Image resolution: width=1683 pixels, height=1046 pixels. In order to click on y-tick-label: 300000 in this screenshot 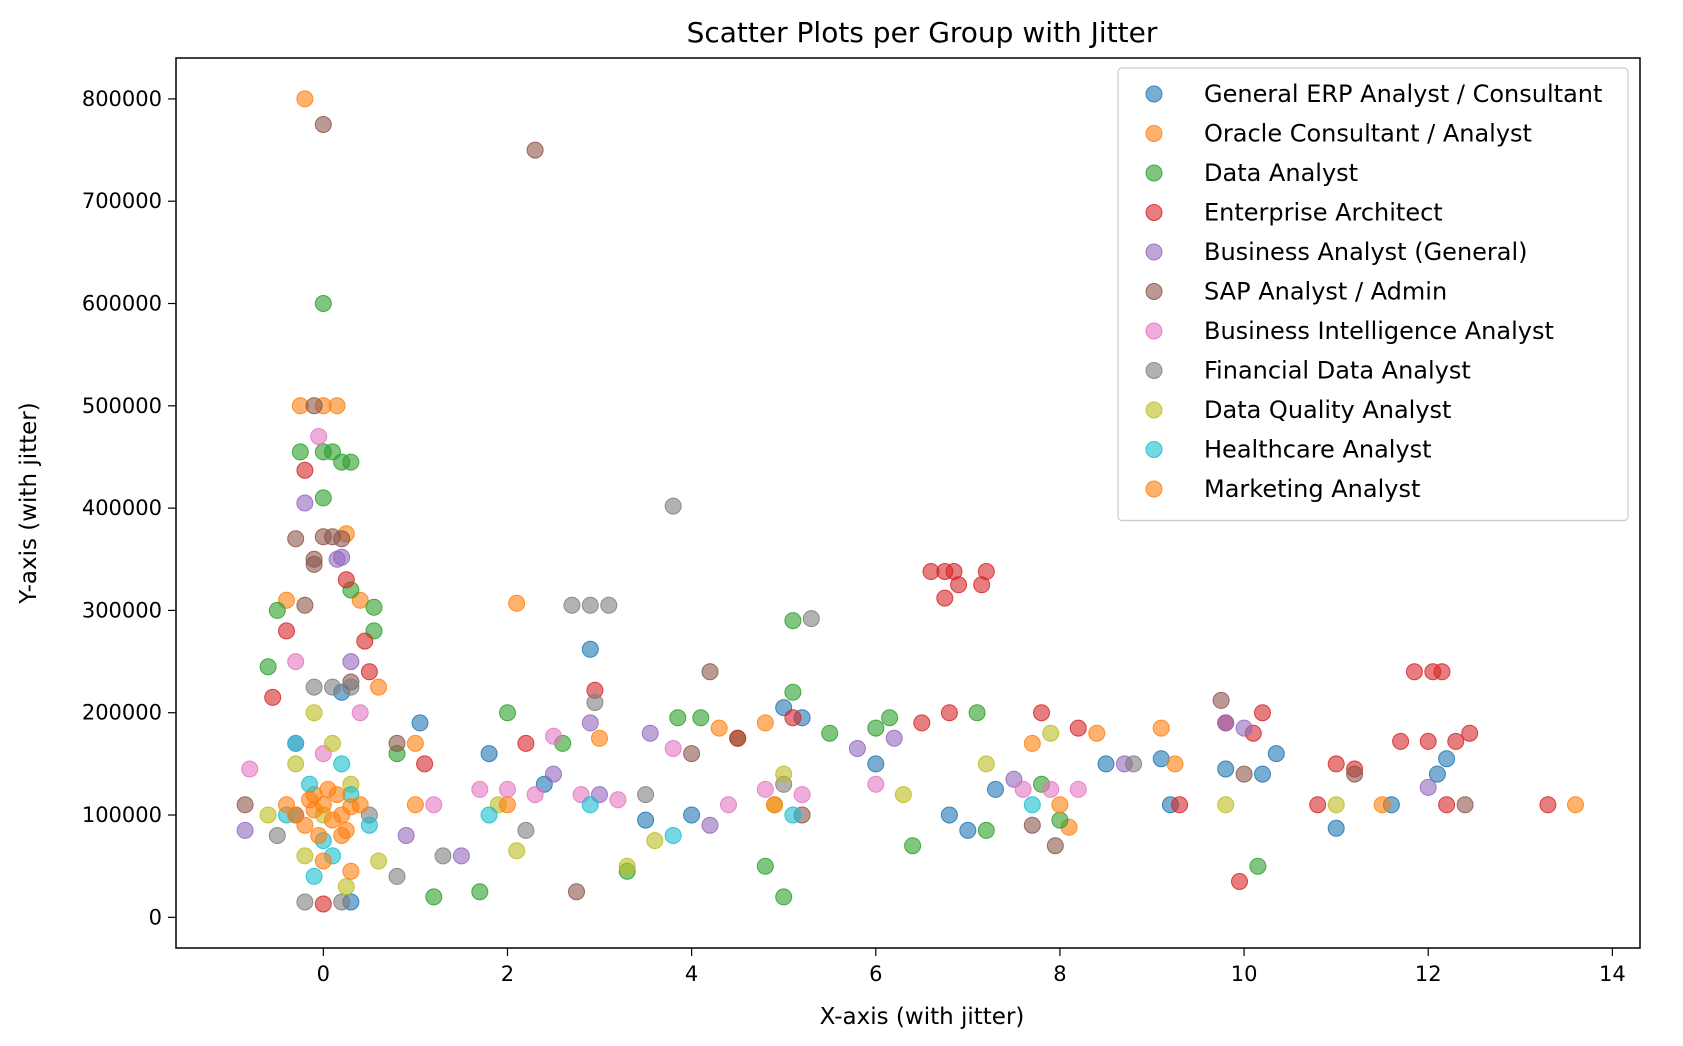, I will do `click(122, 610)`.